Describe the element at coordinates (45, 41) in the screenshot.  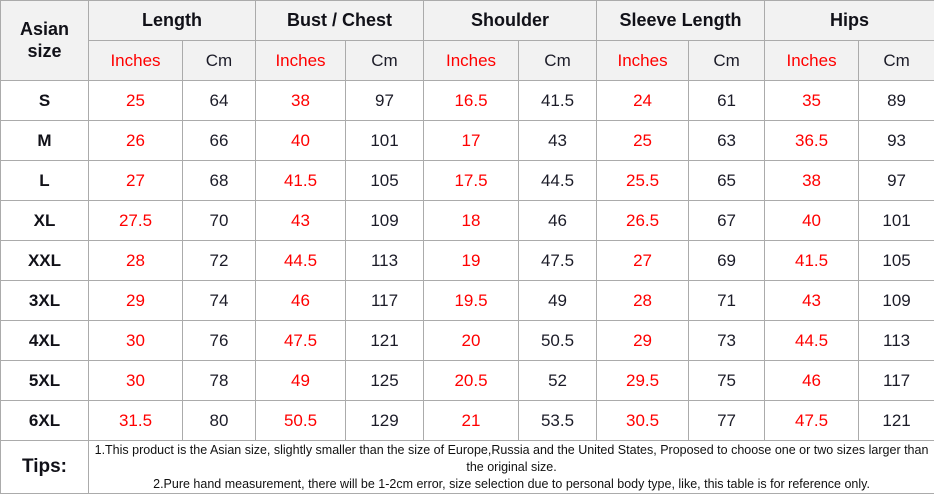
I see `corner-header-asian-size: Asian size` at that location.